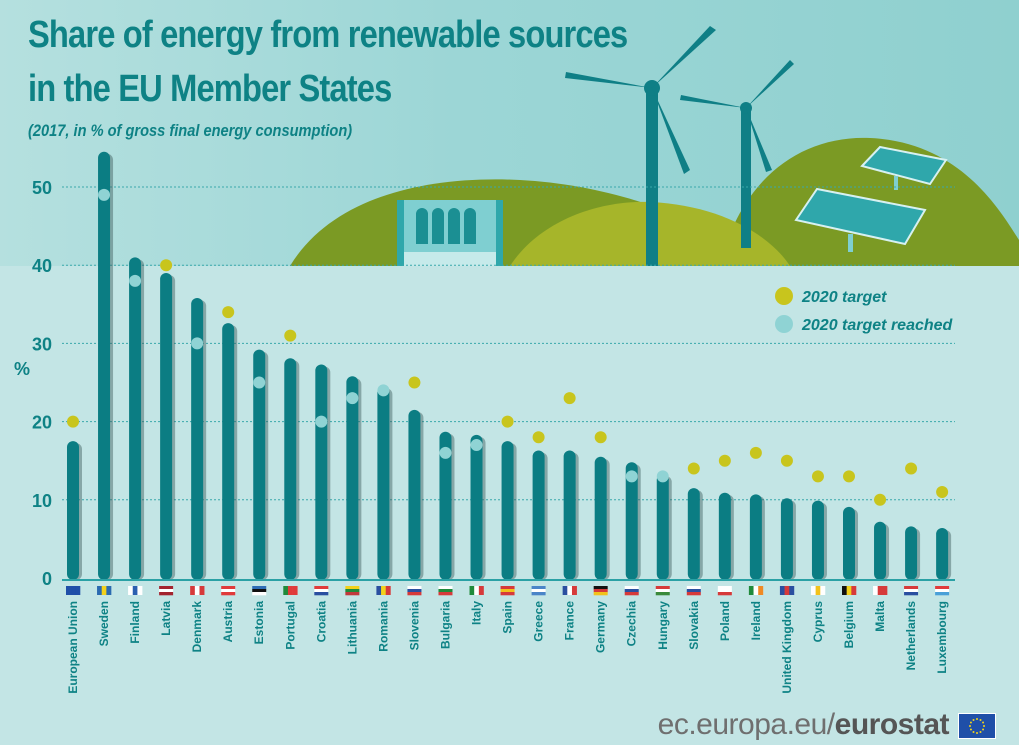  What do you see at coordinates (864, 310) in the screenshot?
I see `legend: 2020 target 2020 target reached` at bounding box center [864, 310].